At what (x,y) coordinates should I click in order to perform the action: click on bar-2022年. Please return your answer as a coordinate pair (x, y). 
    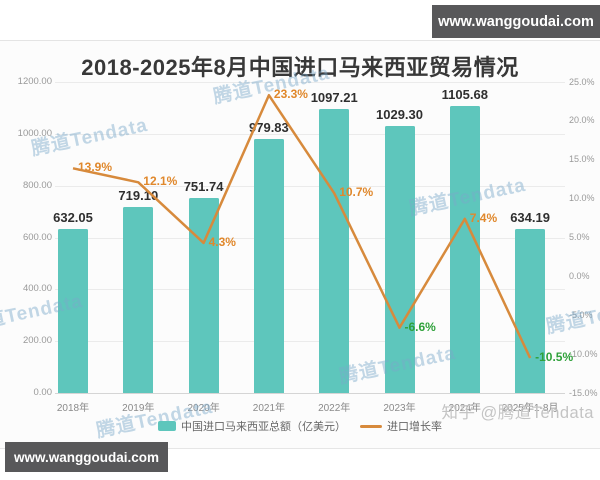
    Looking at the image, I should click on (334, 250).